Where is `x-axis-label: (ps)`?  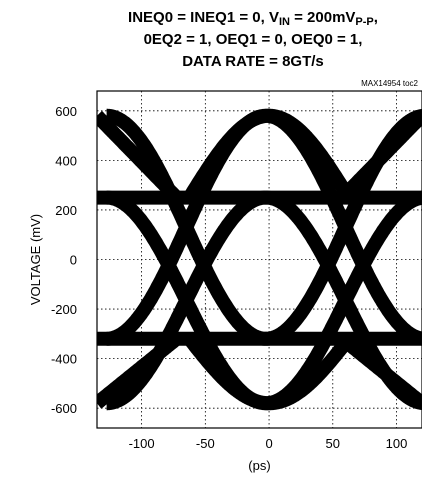
x-axis-label: (ps) is located at coordinates (259, 465).